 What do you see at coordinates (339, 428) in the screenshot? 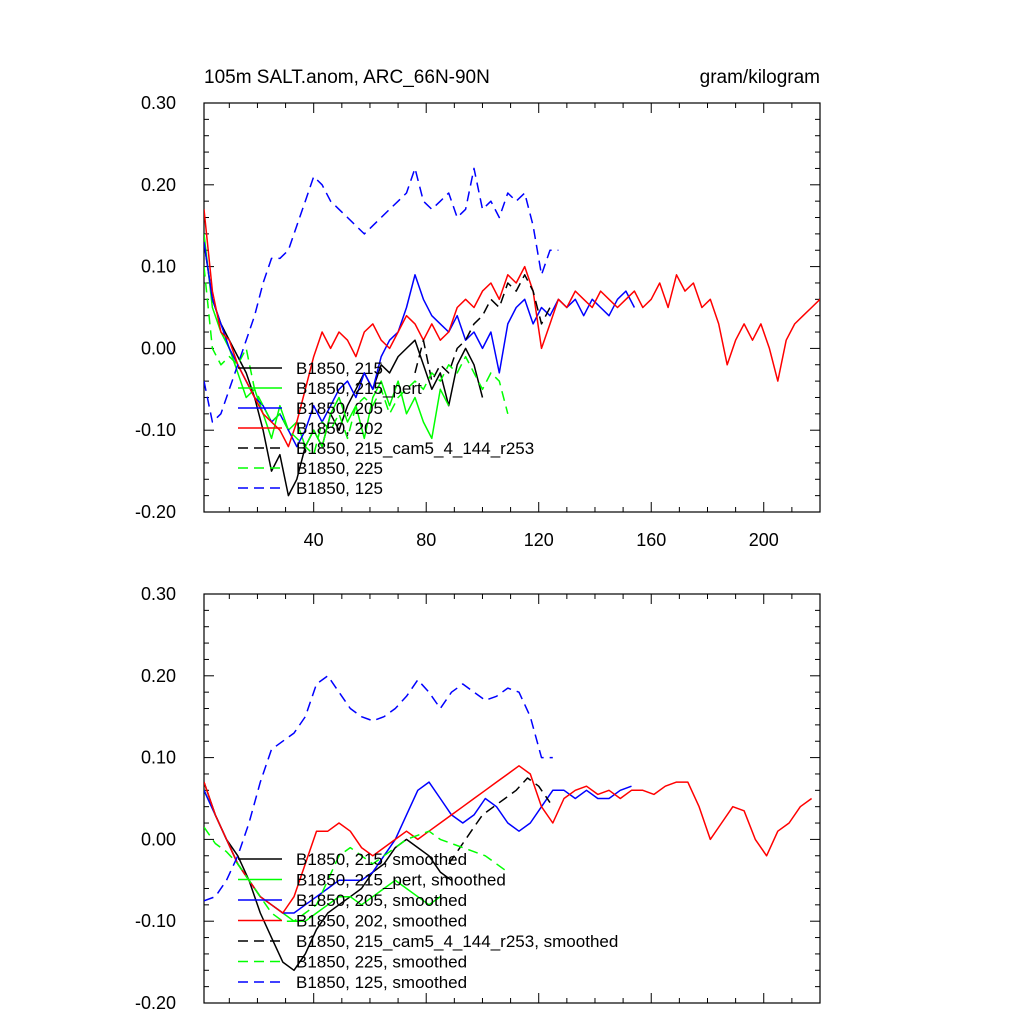
I see `legend-label: B1850, 202` at bounding box center [339, 428].